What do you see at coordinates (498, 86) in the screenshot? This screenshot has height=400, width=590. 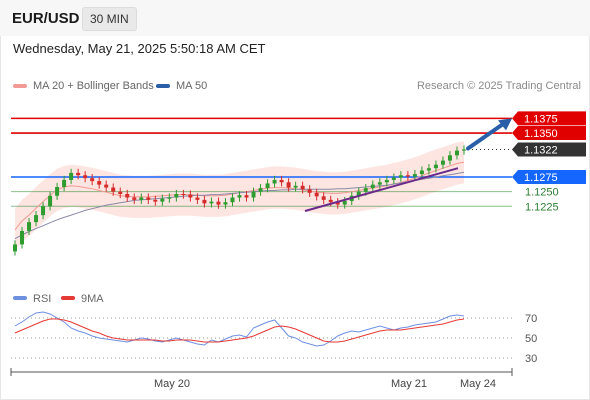 I see `copyright-text: Research © 2025 Trading Central` at bounding box center [498, 86].